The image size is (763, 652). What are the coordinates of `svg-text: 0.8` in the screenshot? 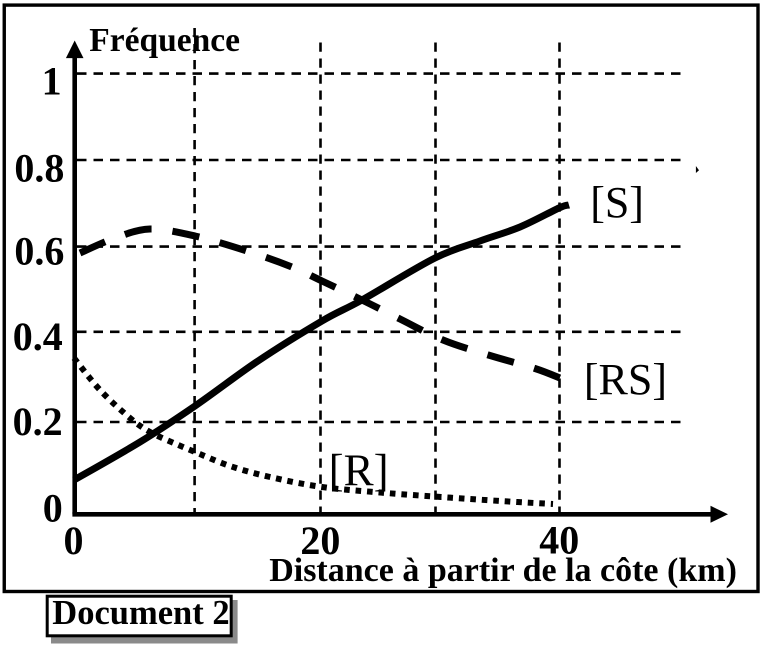 It's located at (39, 168).